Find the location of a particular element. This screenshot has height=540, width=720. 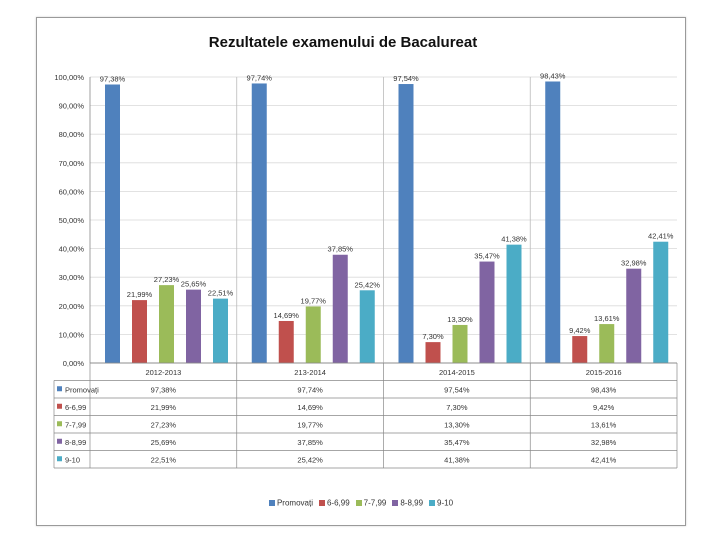

table-series-name: Promovați is located at coordinates (82, 389).